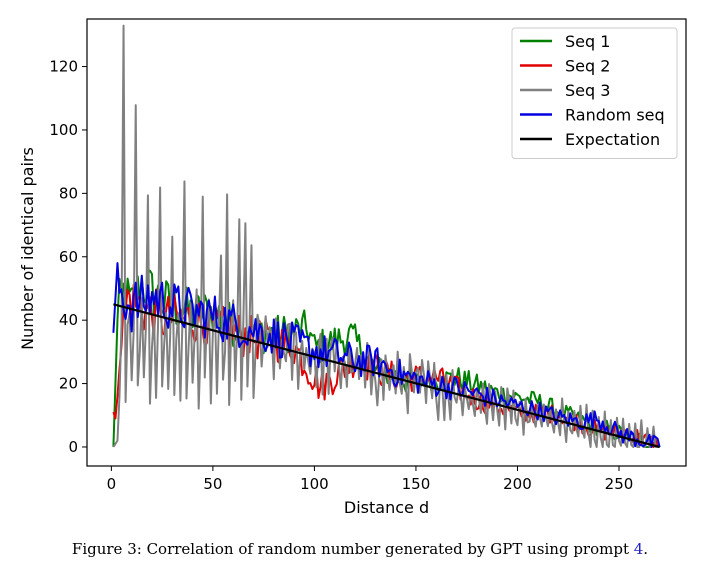  I want to click on y-tick-label: 20, so click(68, 384).